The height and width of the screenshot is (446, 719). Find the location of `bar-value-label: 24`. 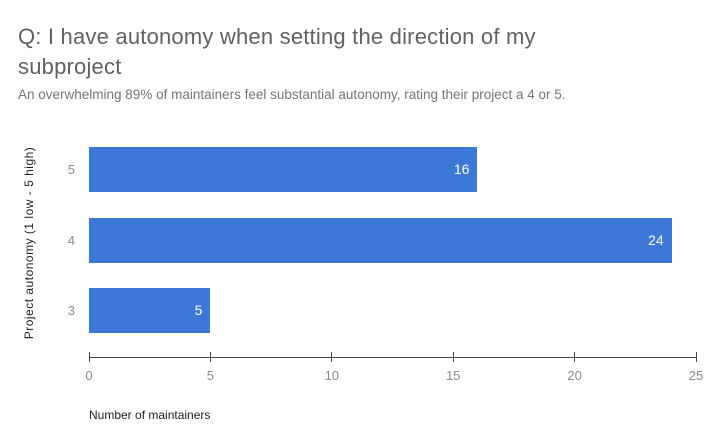

bar-value-label: 24 is located at coordinates (656, 239).